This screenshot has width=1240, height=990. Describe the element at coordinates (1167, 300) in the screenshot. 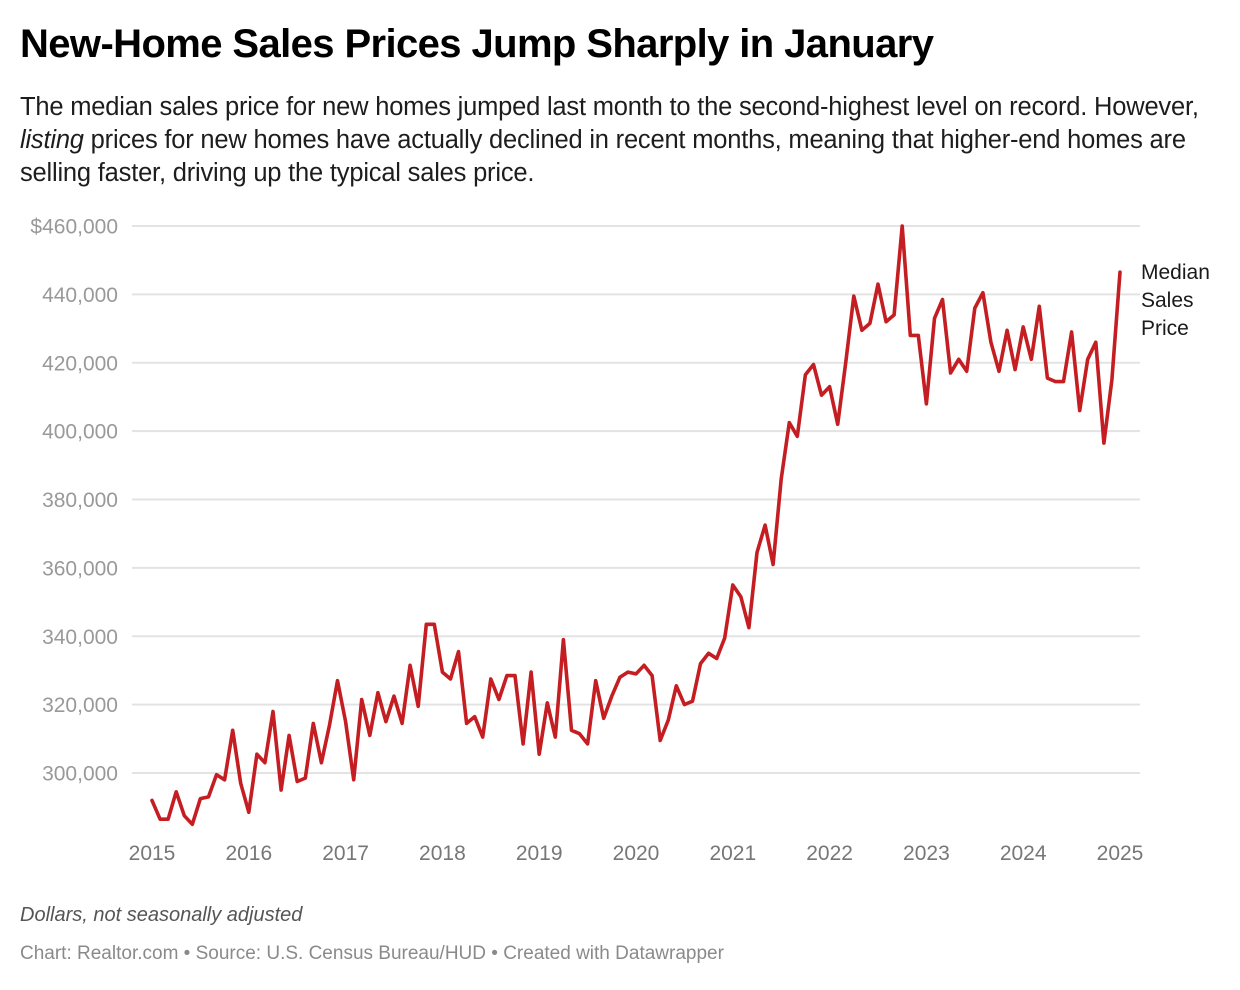

I see `series-label-line: Sales` at that location.